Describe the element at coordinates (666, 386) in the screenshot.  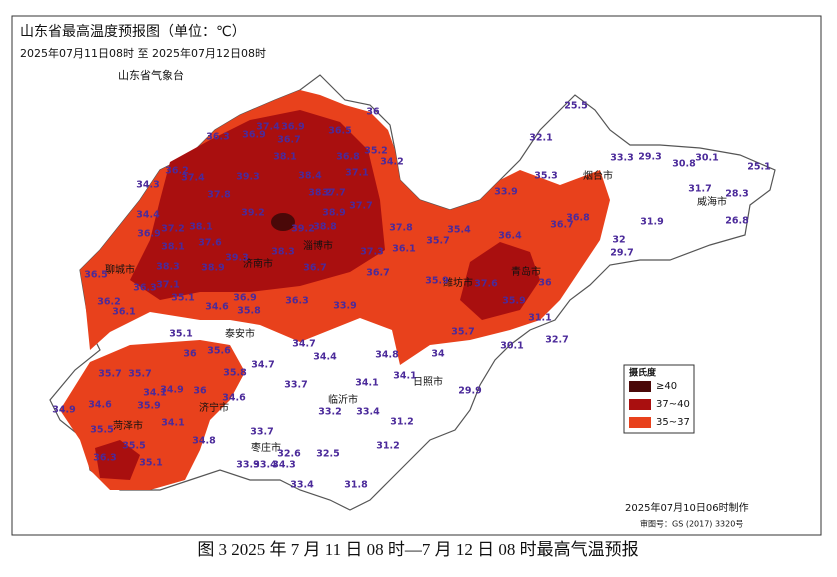
I see `legend-label: ≥40` at that location.